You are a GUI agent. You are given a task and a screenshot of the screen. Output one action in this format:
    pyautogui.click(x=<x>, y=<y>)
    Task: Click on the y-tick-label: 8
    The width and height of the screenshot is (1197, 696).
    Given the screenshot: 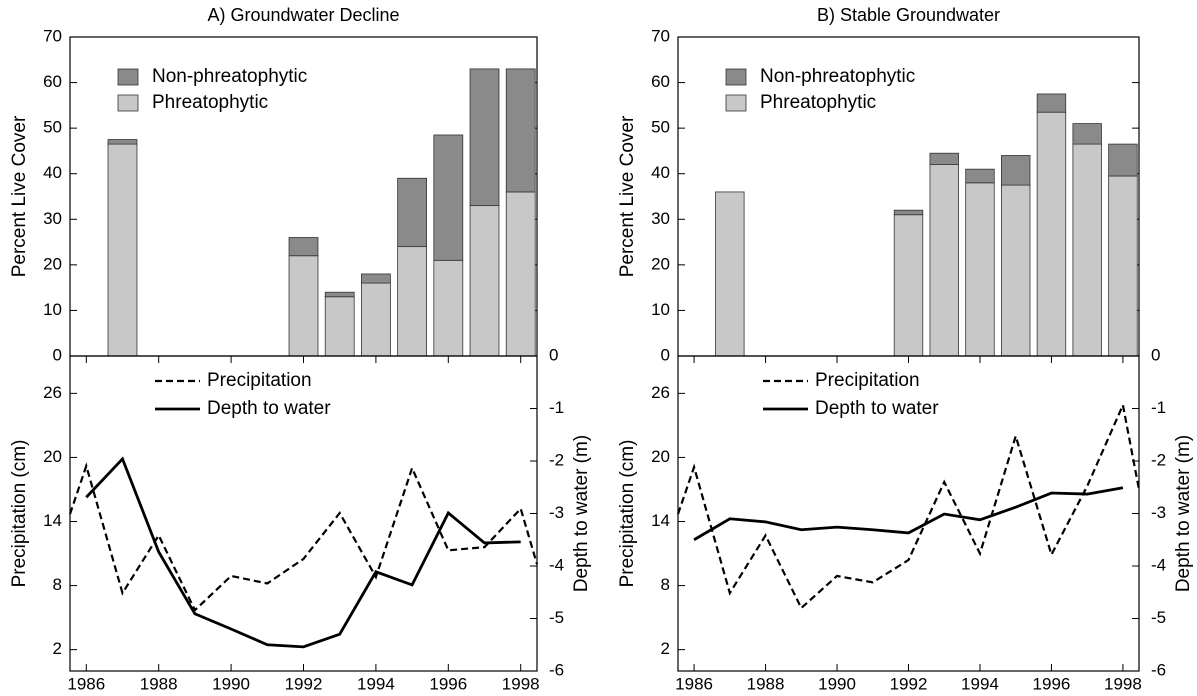 What is the action you would take?
    pyautogui.click(x=665, y=584)
    